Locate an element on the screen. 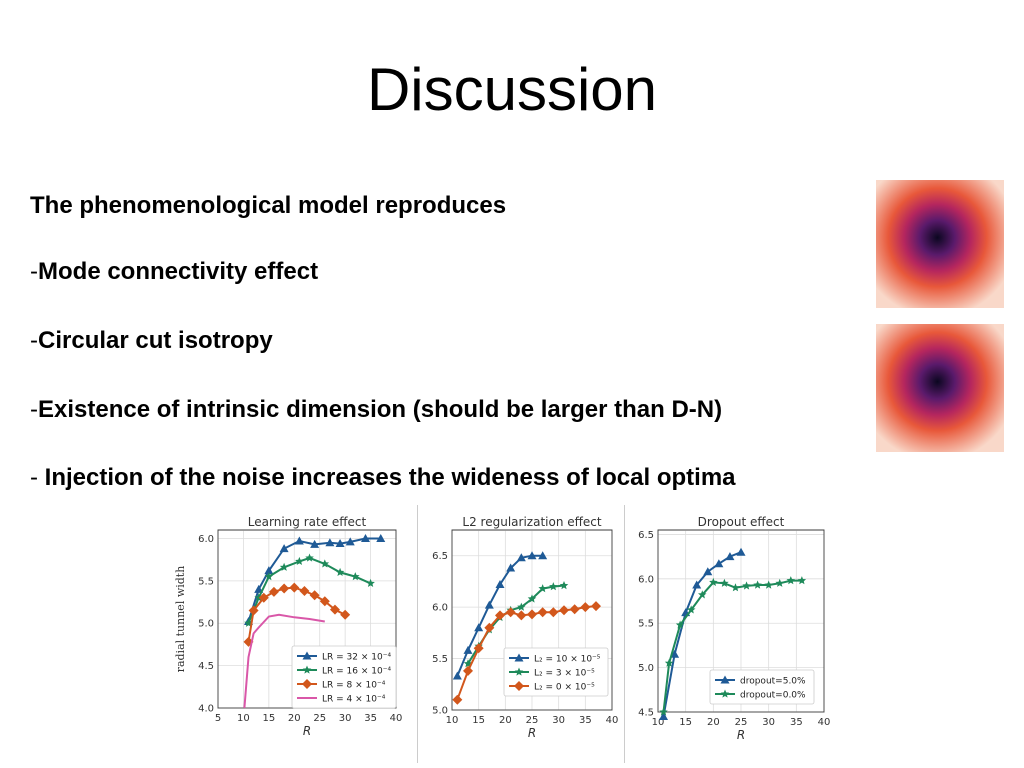  bullet-text: Circular cut isotropy is located at coordinates (155, 340).